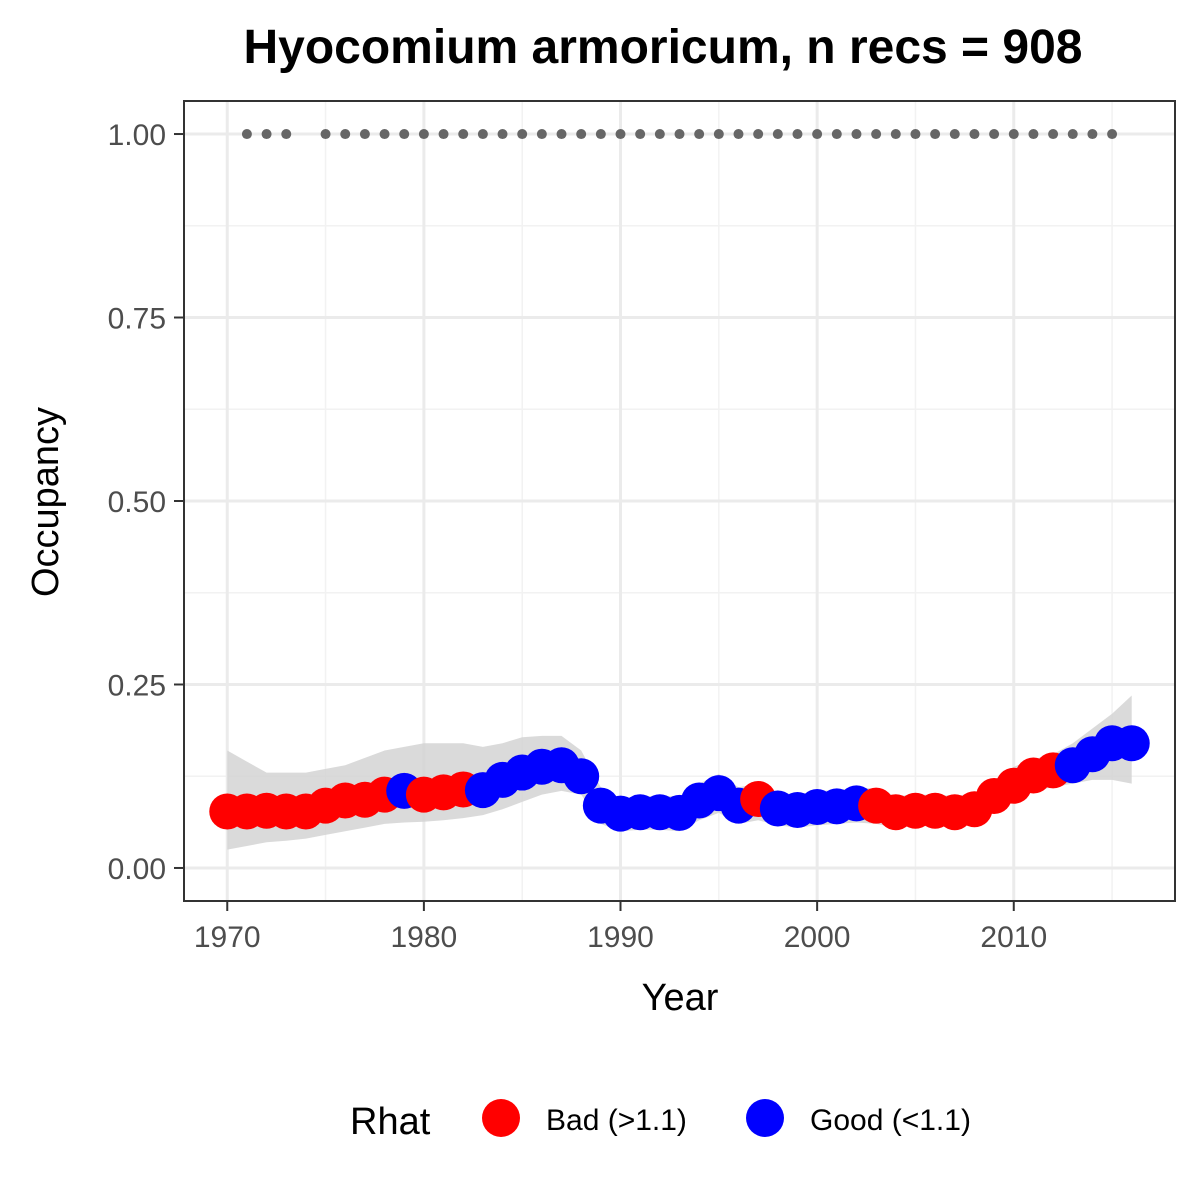 The height and width of the screenshot is (1200, 1200). What do you see at coordinates (679, 778) in the screenshot?
I see `occupancy-points` at bounding box center [679, 778].